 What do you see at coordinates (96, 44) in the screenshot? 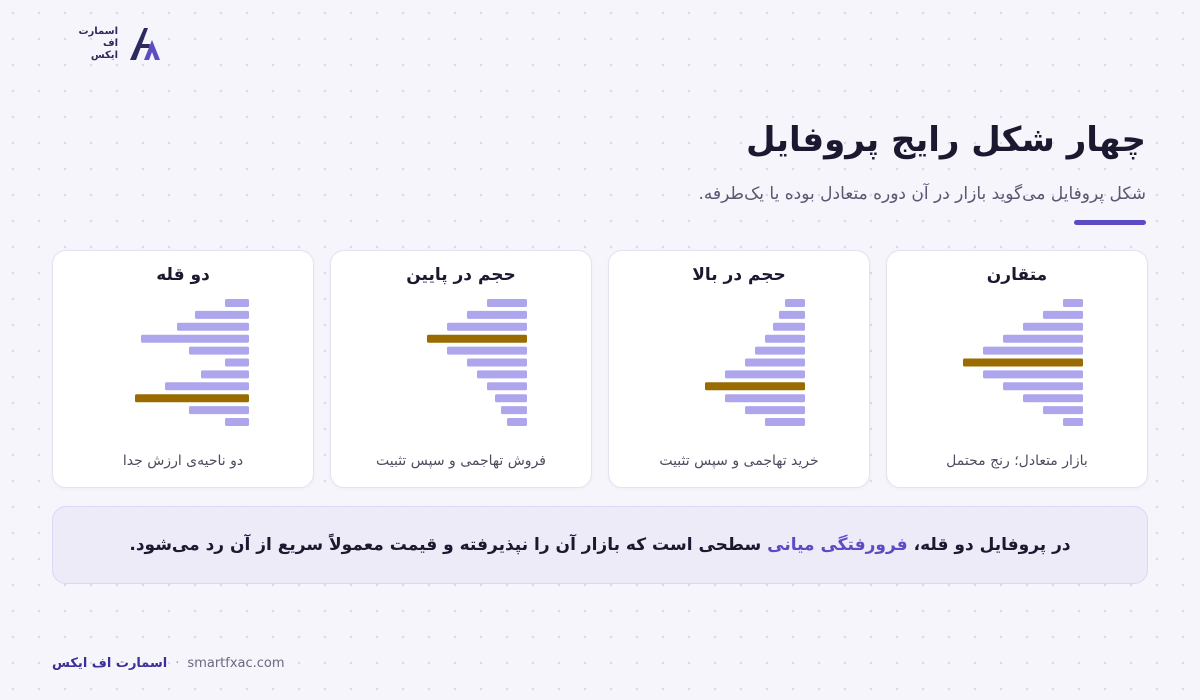
I see `logo-wordmark: اسمارت اف ایکس` at bounding box center [96, 44].